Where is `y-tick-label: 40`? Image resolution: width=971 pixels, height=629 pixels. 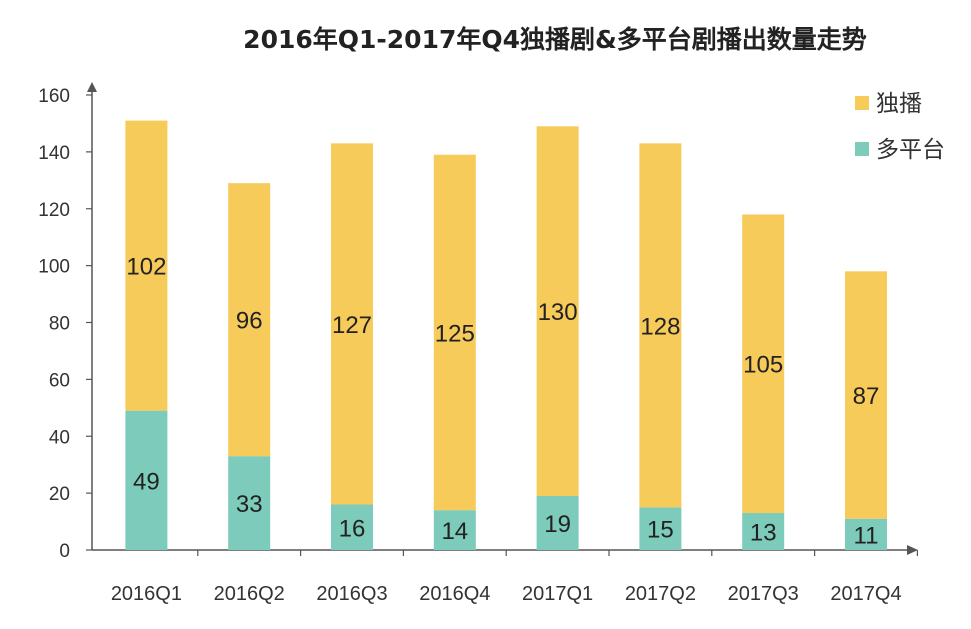 y-tick-label: 40 is located at coordinates (59, 437).